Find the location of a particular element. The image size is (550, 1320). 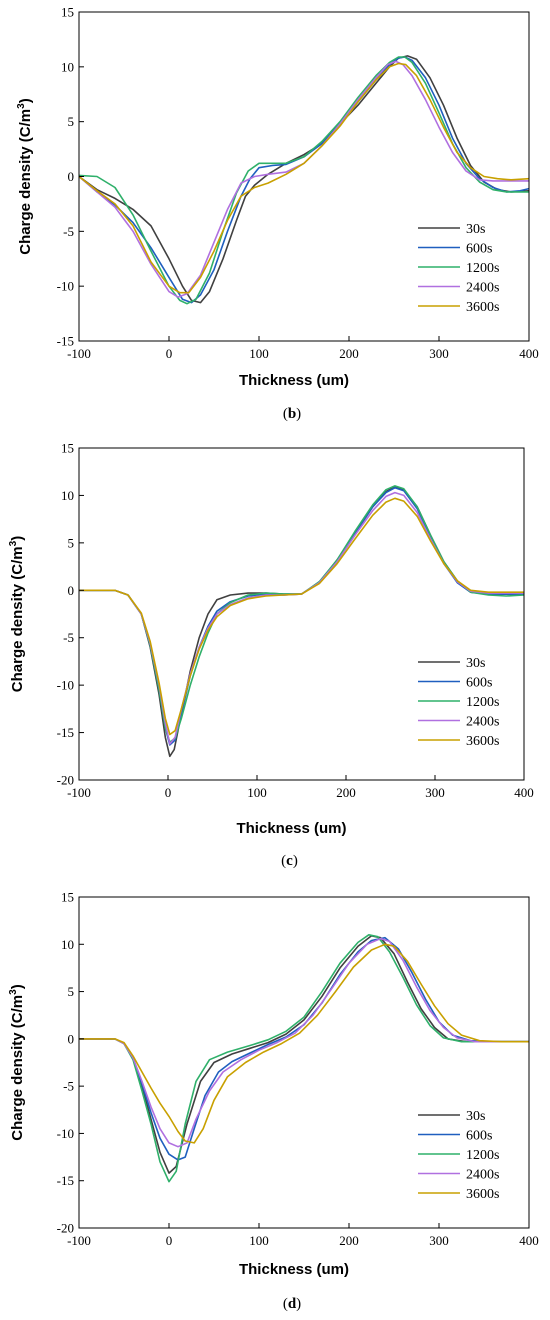

panel-label: (c) is located at coordinates (289, 861).